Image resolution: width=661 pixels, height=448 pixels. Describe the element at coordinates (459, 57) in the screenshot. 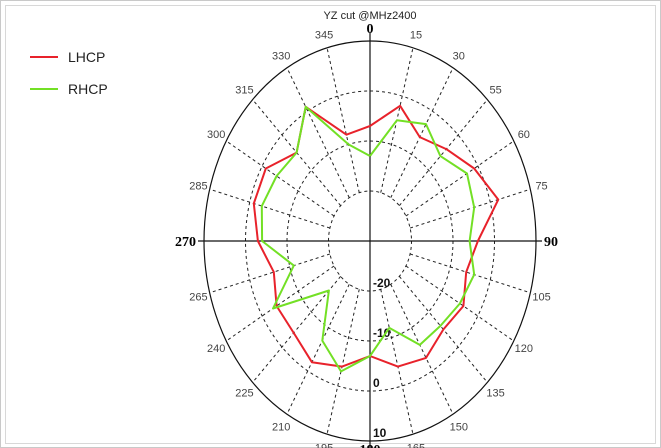

I see `angle-tick-label: 30` at that location.